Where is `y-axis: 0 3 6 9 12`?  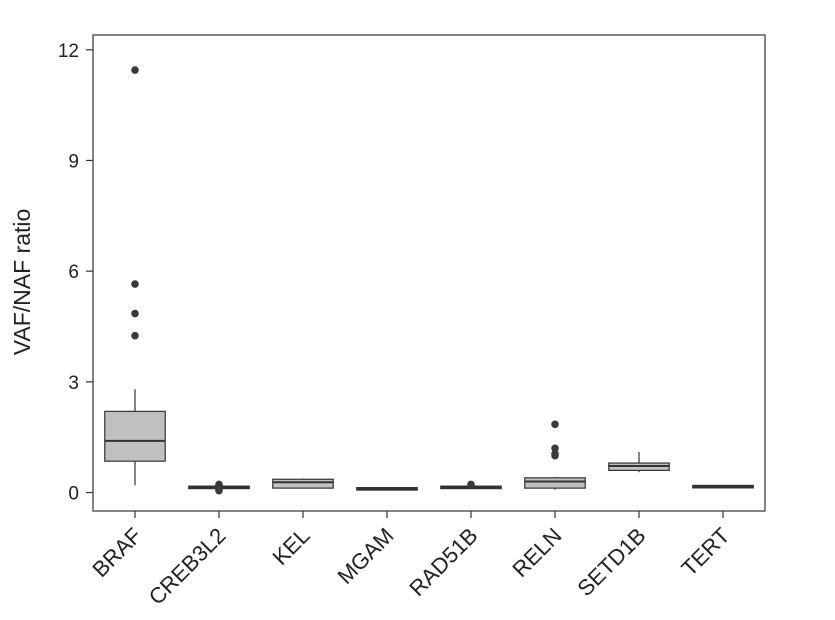 y-axis: 0 3 6 9 12 is located at coordinates (75, 273).